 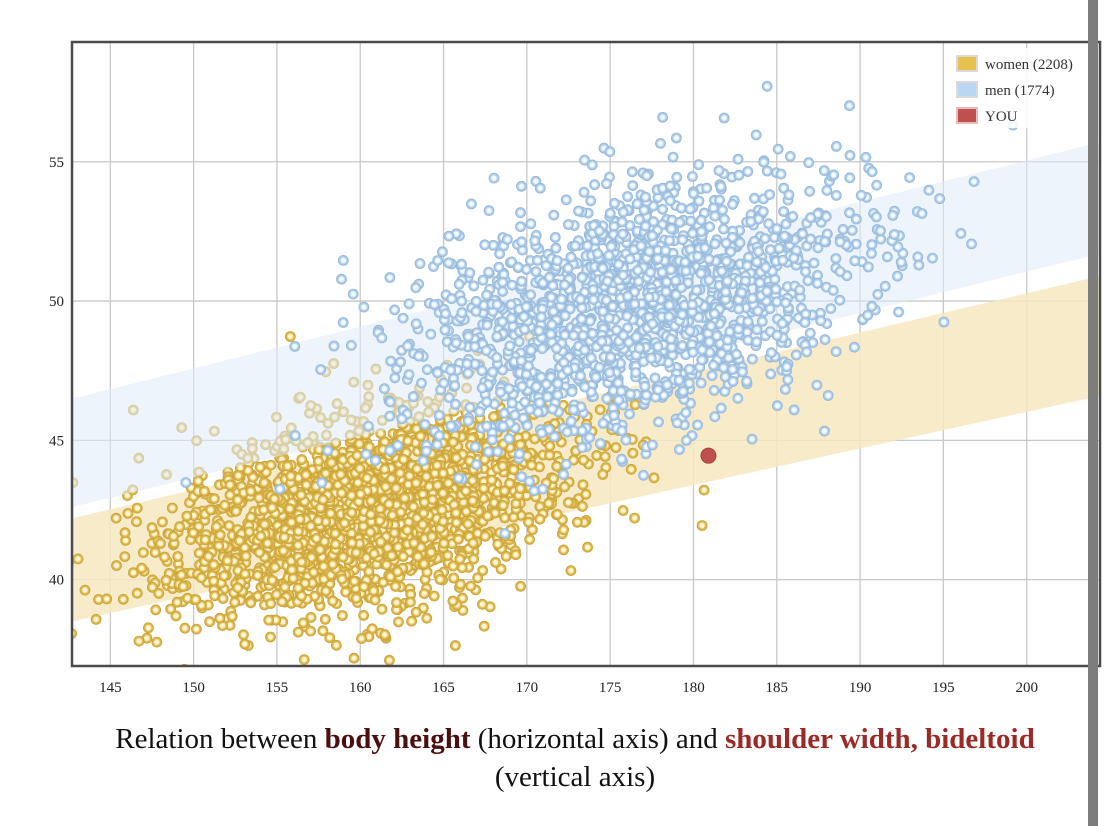 What do you see at coordinates (1014, 64) in the screenshot?
I see `legend-item-women: women (2208)` at bounding box center [1014, 64].